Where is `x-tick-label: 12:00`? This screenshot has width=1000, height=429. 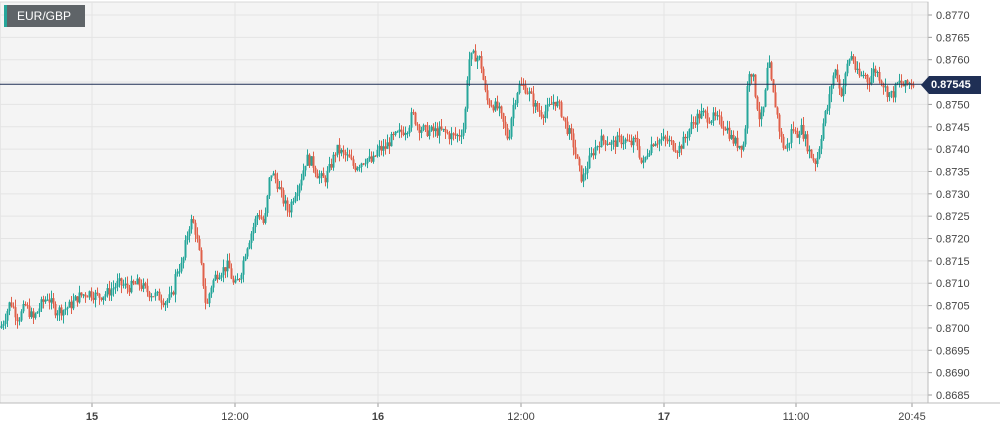 x-tick-label: 12:00 is located at coordinates (235, 417).